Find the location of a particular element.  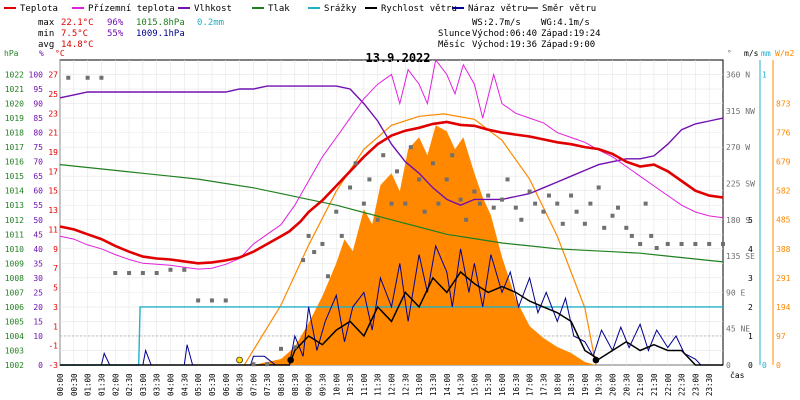

solar-tick-label: 388 is located at coordinates (783, 249).